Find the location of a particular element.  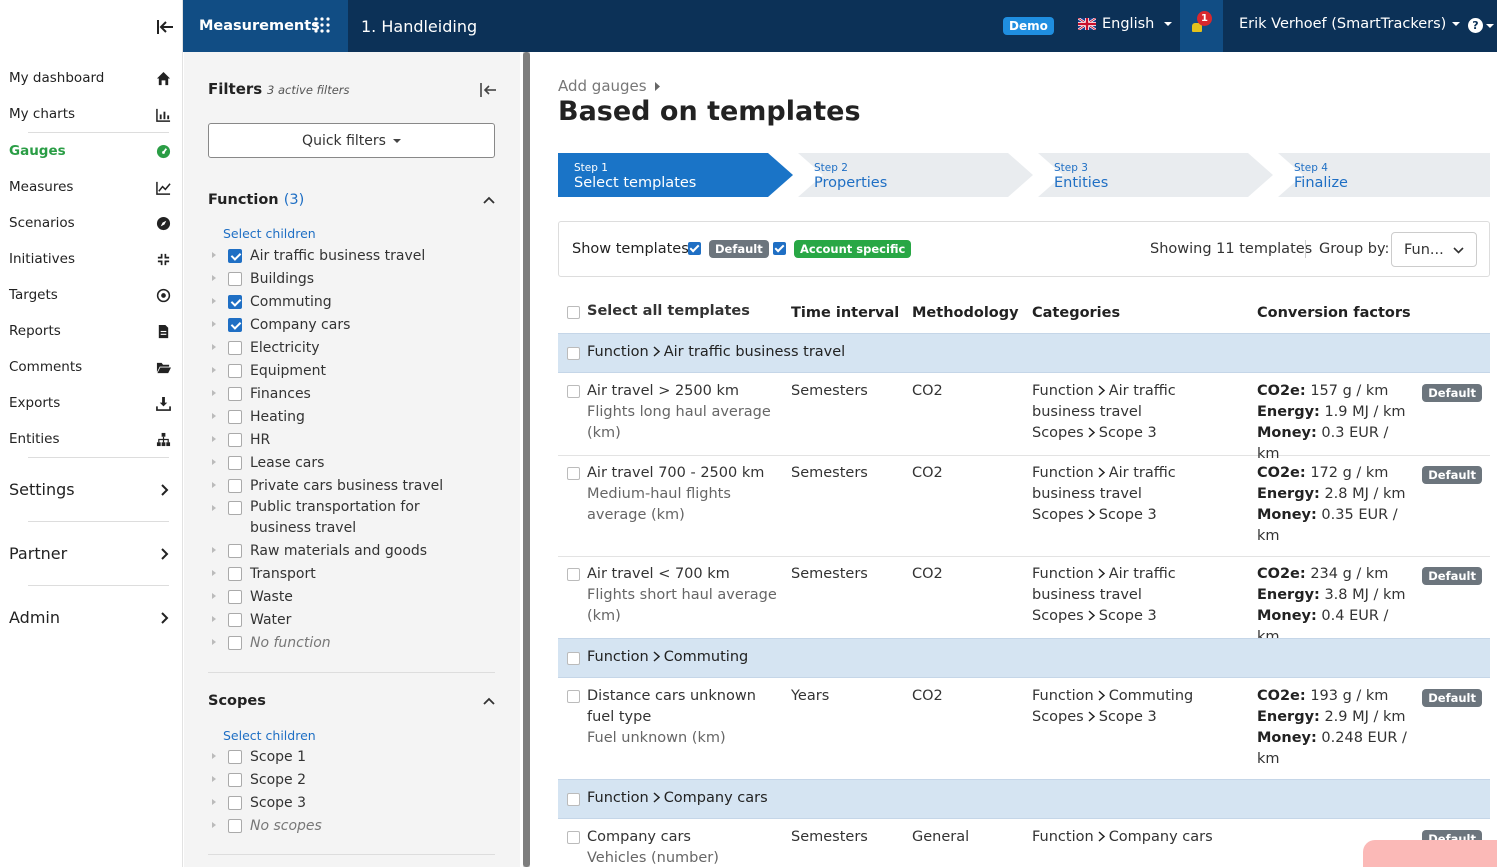

filter-item-air-traffic: Air traffic business travel is located at coordinates (357, 255).